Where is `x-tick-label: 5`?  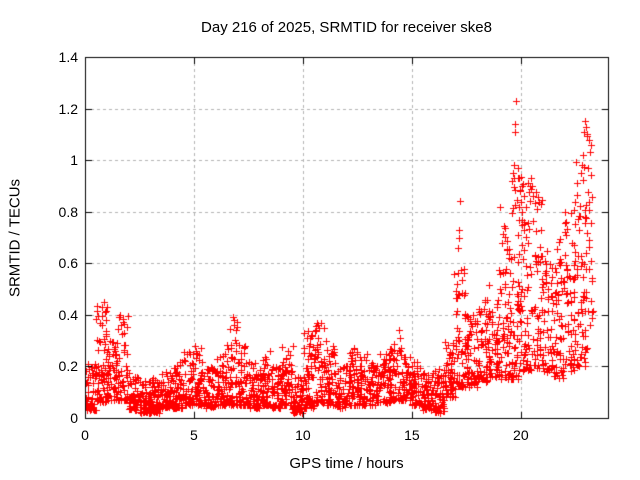 x-tick-label: 5 is located at coordinates (194, 435).